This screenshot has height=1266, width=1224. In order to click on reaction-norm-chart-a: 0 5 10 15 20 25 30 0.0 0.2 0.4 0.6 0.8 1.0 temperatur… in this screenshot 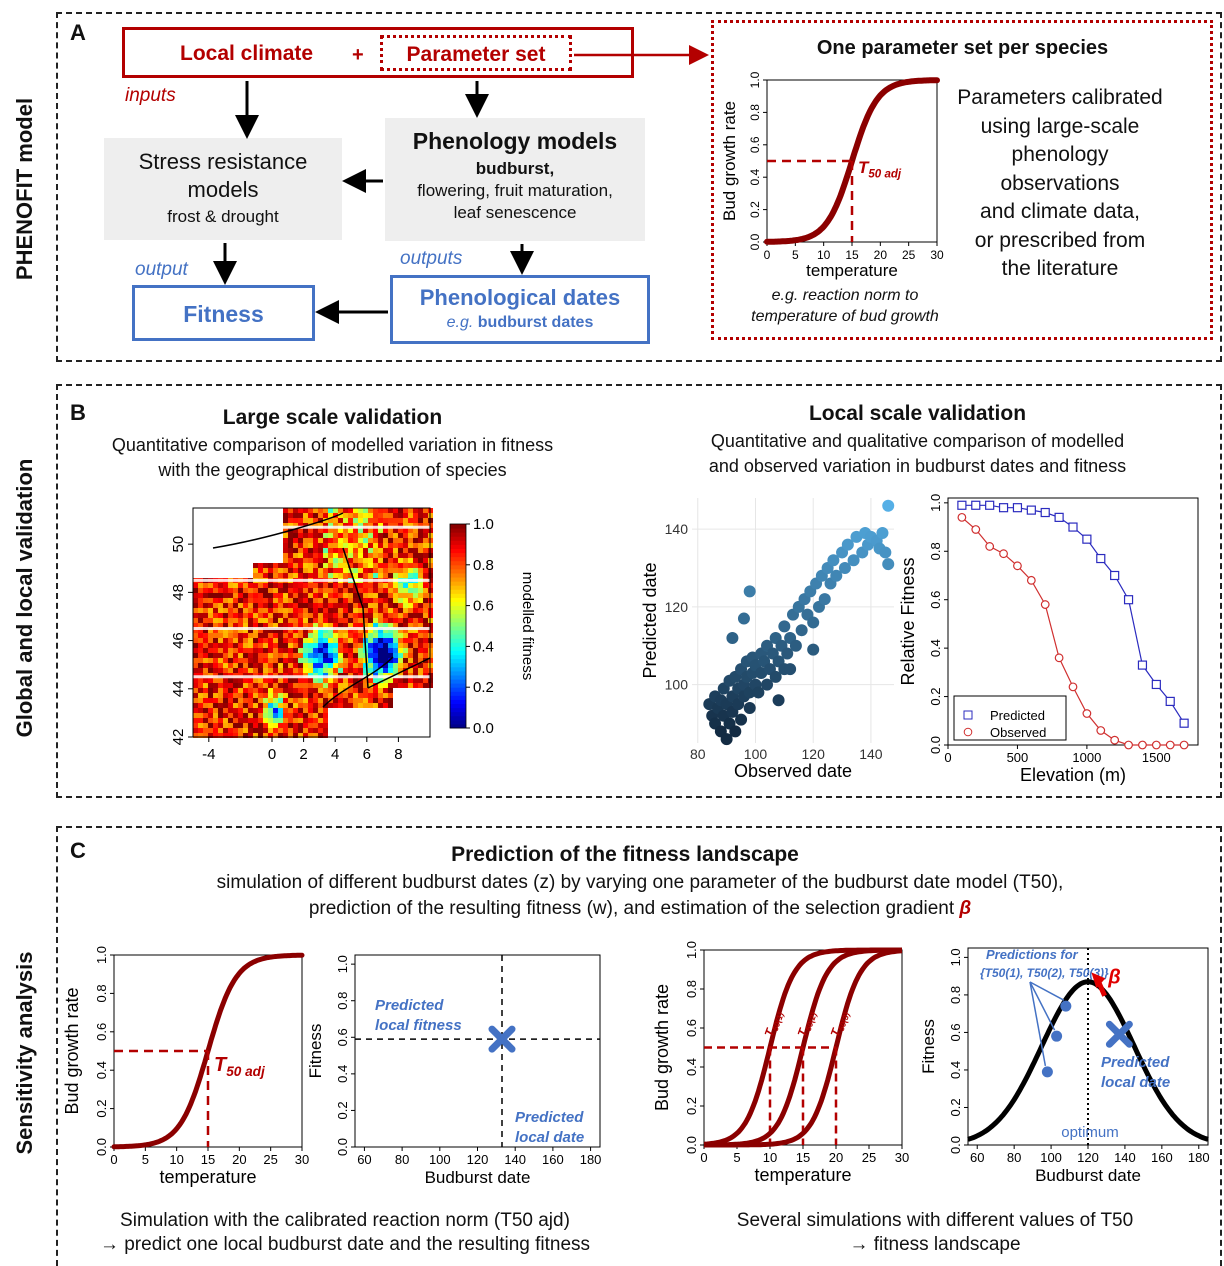, I will do `click(832, 175)`.